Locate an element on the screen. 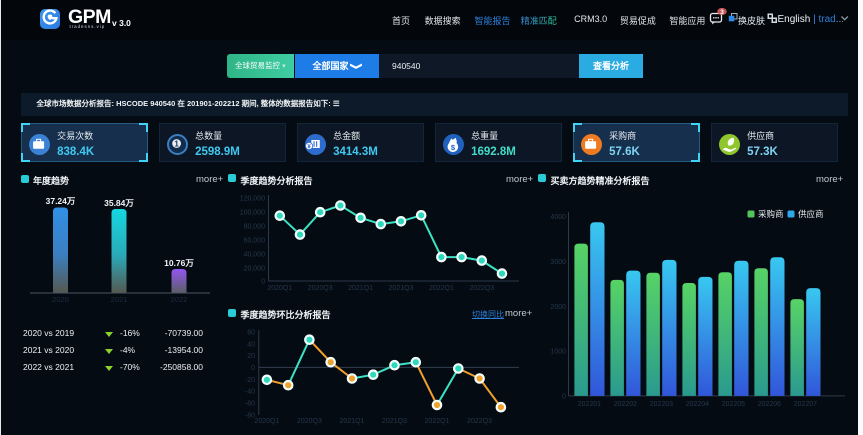 This screenshot has height=435, width=863. svg-text: -40 is located at coordinates (250, 392).